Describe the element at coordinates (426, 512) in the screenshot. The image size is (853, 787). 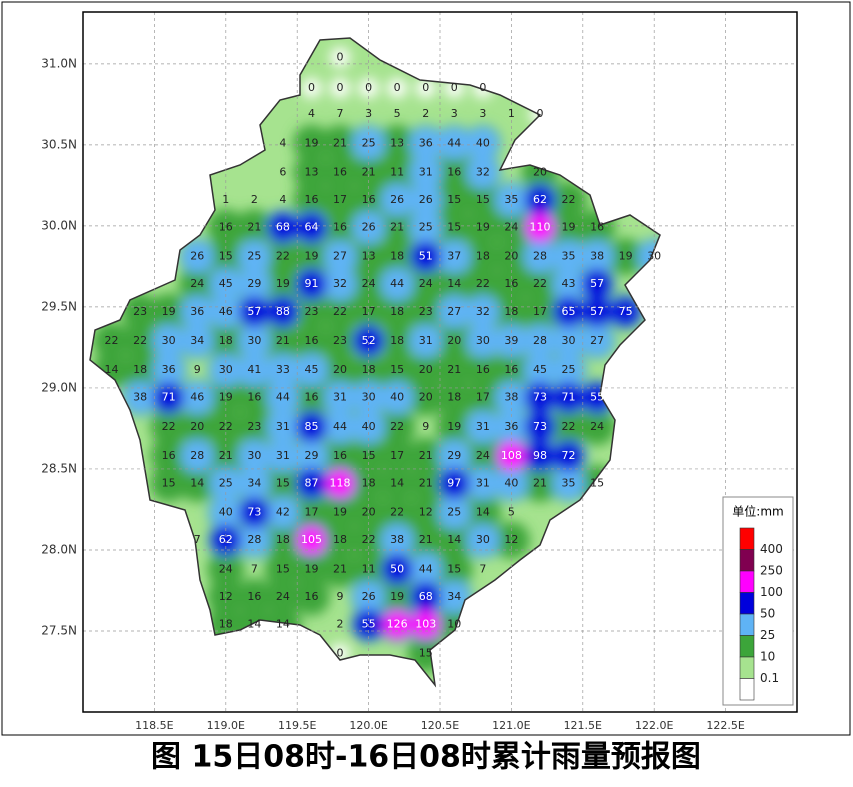
I see `station-value: 12` at that location.